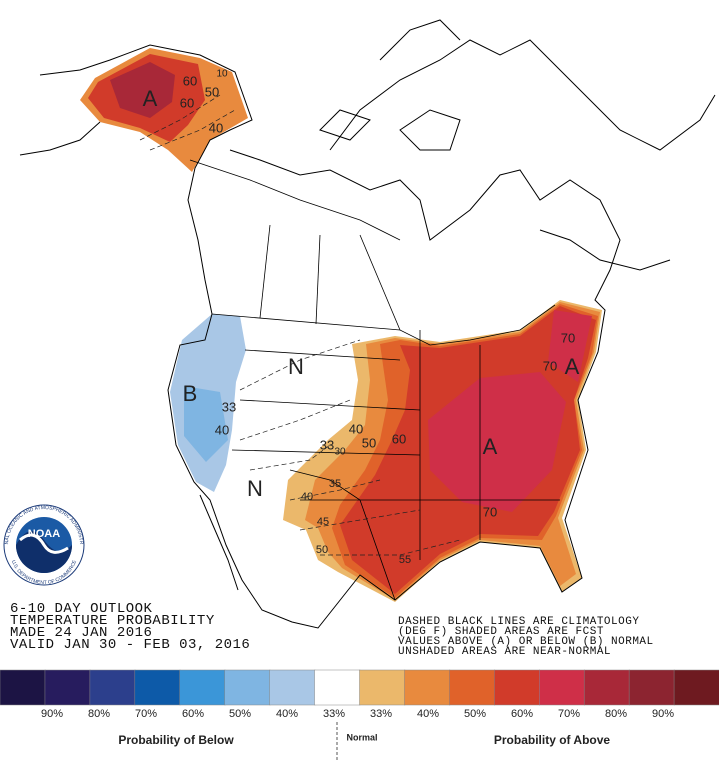 The image size is (719, 760). I want to click on map-label: 45, so click(323, 522).